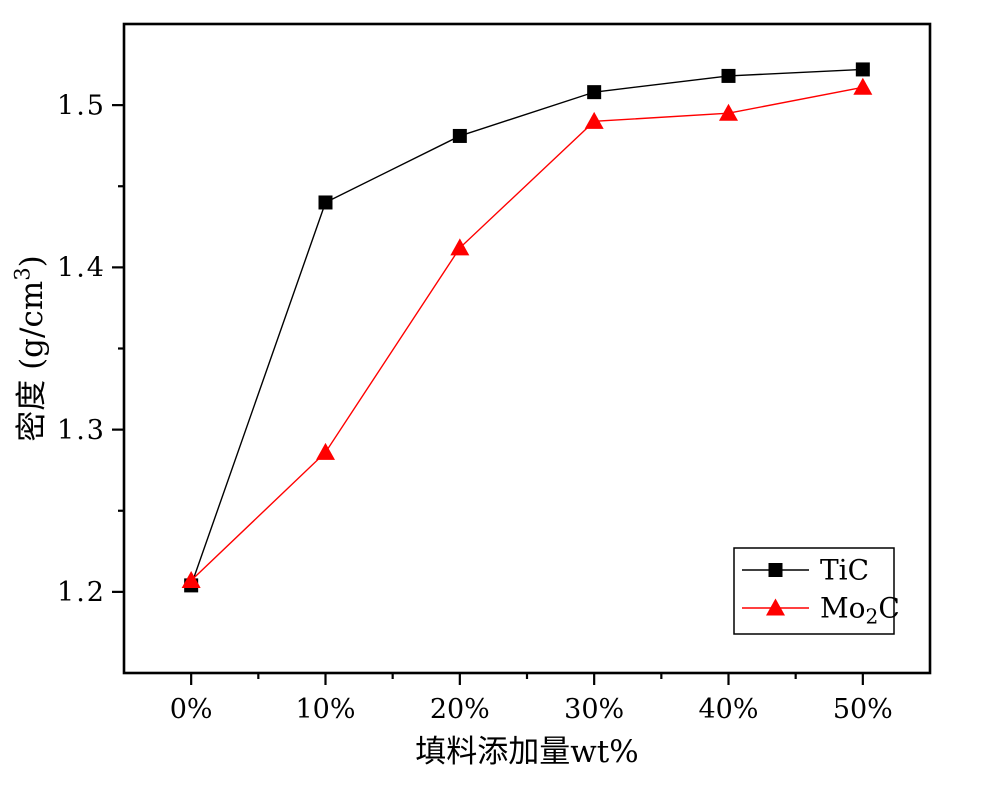  I want to click on y-tick-label: 1.4, so click(81, 268).